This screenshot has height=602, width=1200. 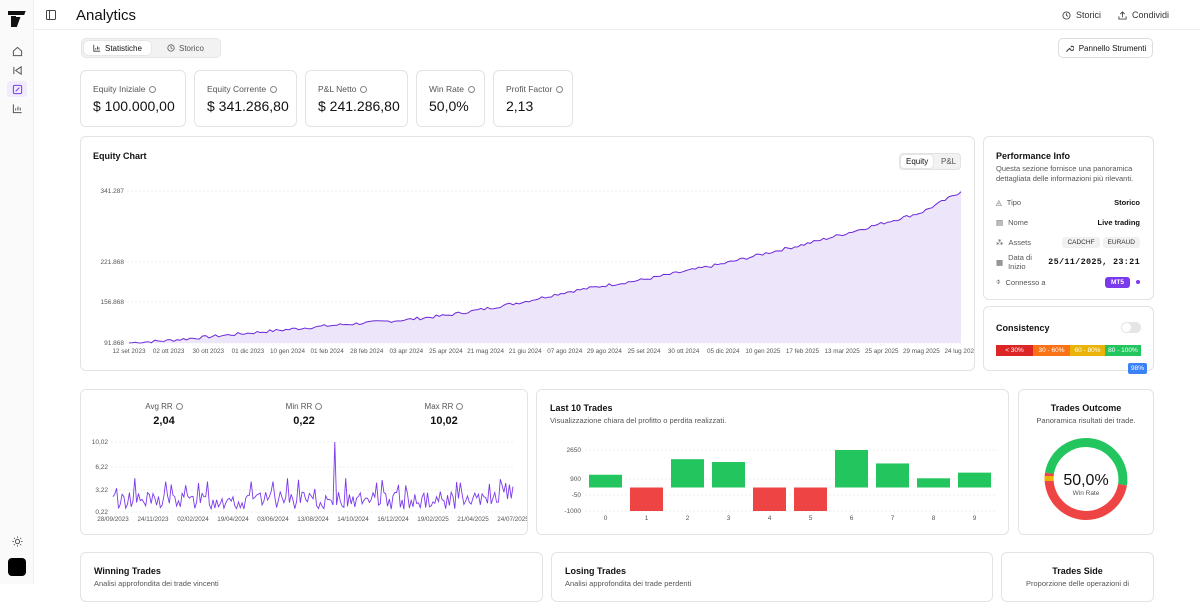 I want to click on page-title: Analytics, so click(x=106, y=15).